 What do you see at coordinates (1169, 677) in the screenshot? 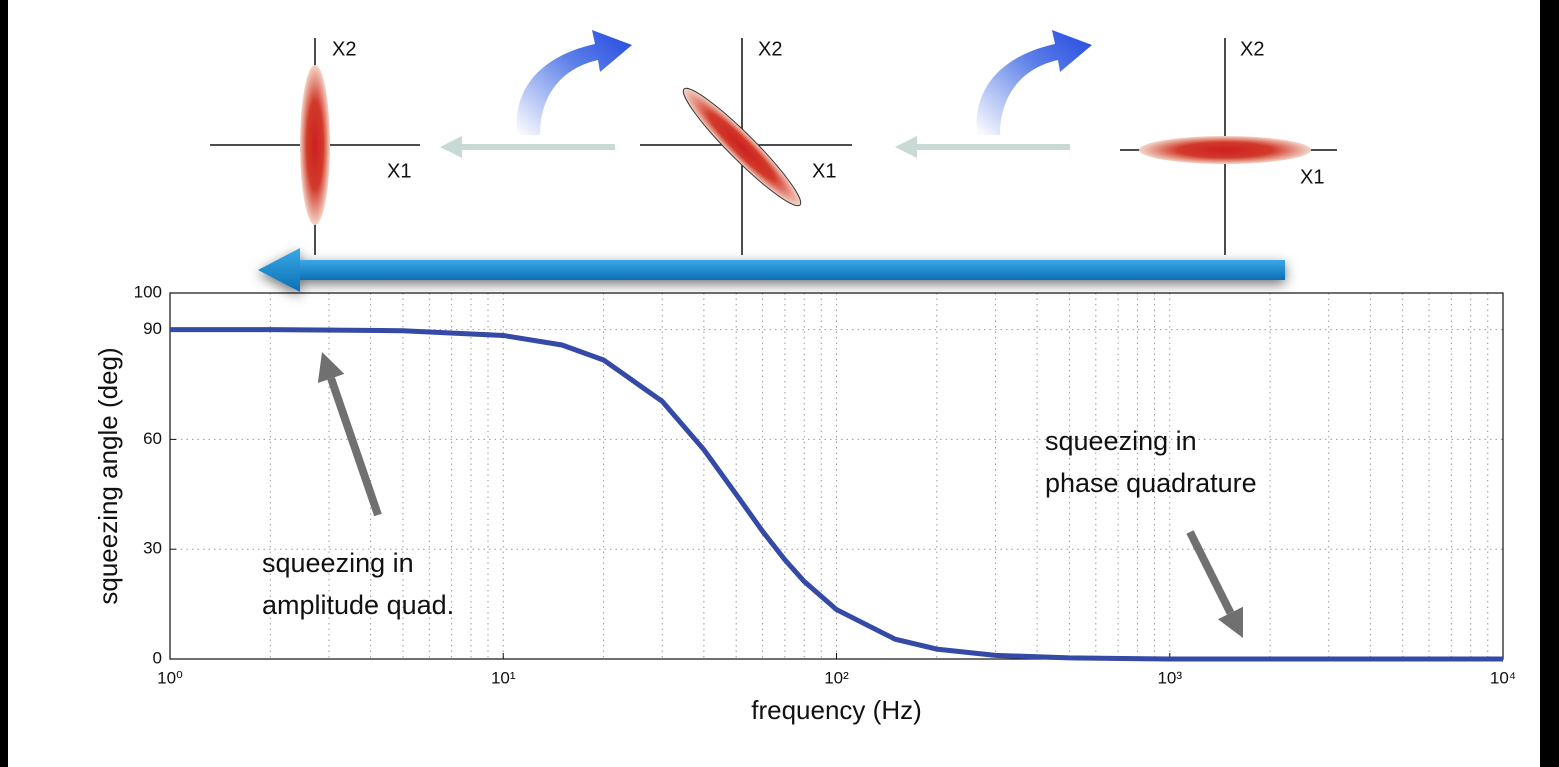
I see `x-tick-label: 10³` at bounding box center [1169, 677].